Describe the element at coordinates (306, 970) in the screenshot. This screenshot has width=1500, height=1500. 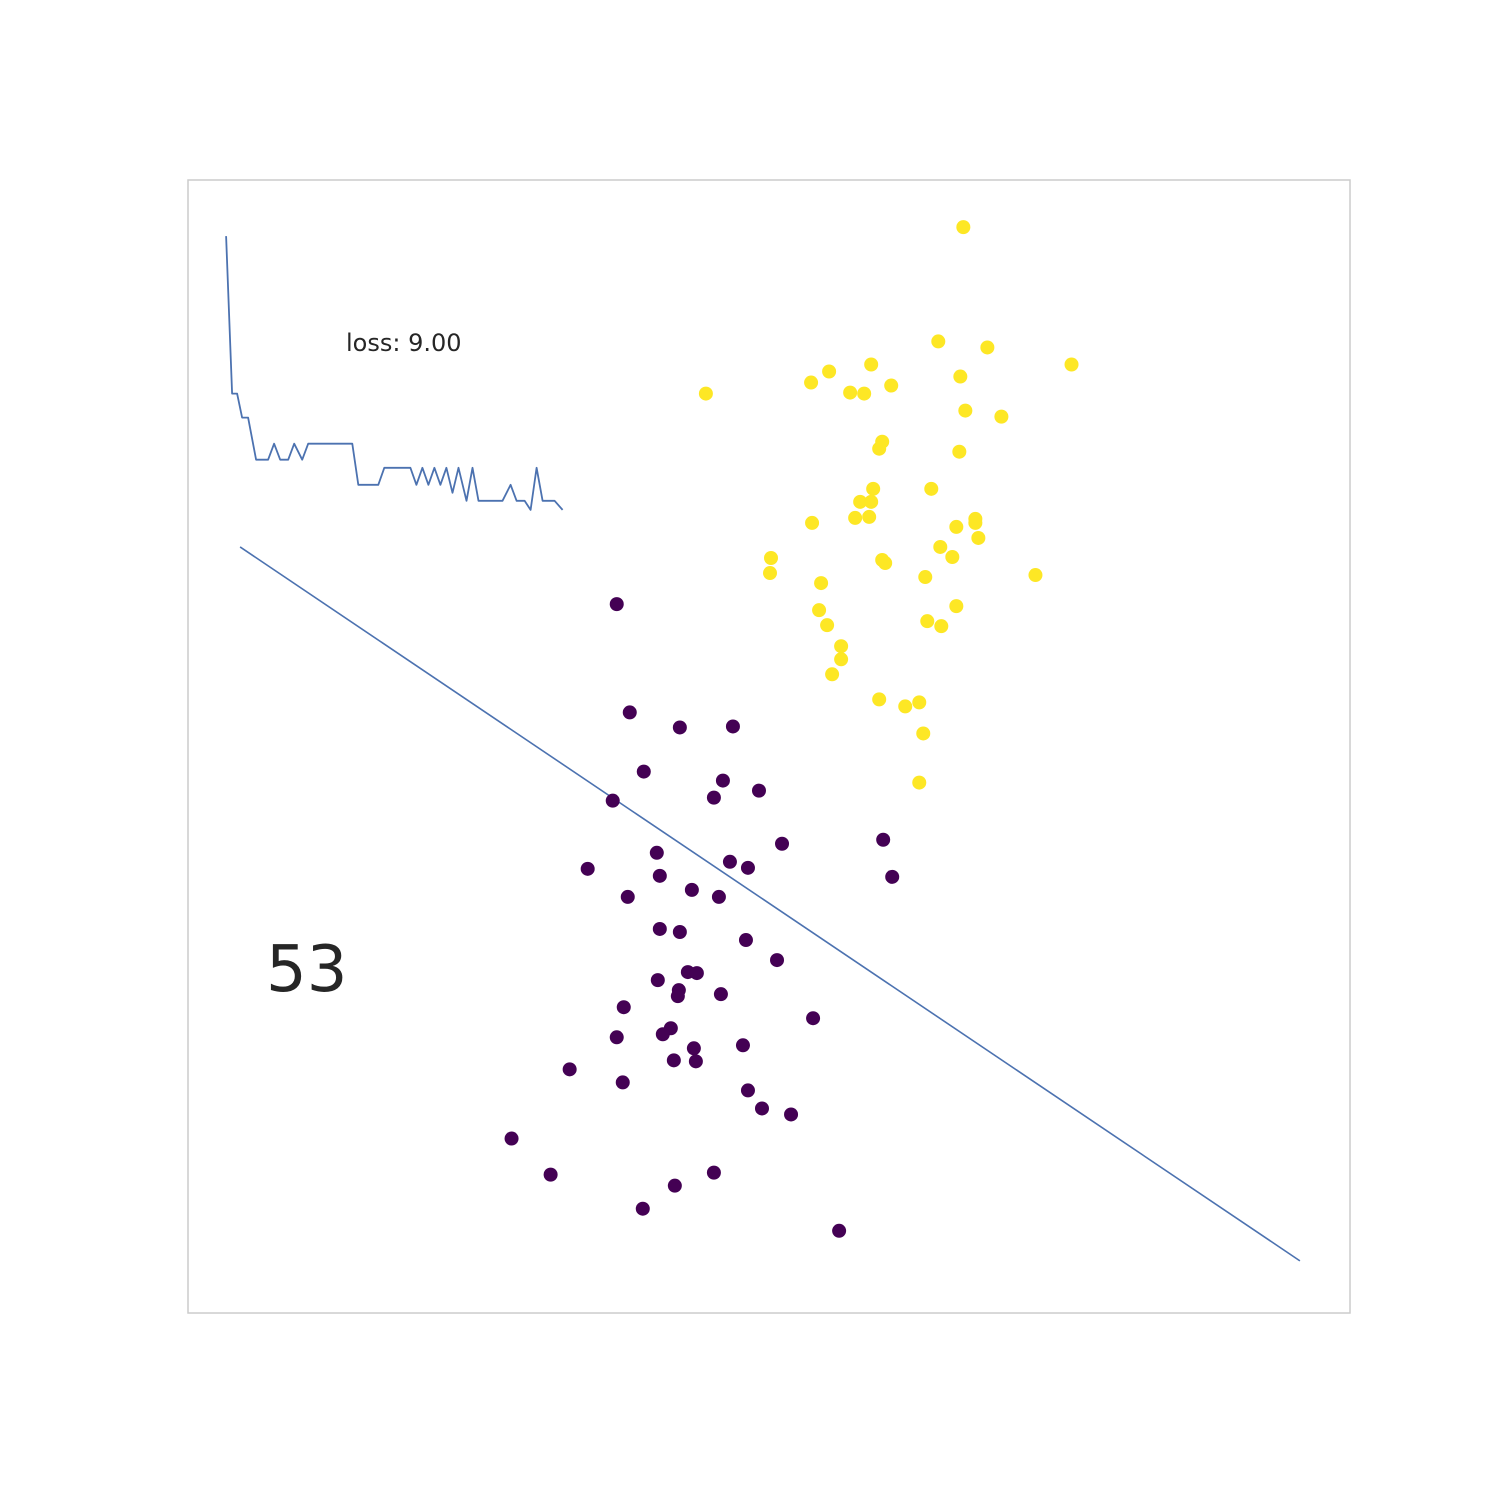
I see `iteration-label: 53` at that location.